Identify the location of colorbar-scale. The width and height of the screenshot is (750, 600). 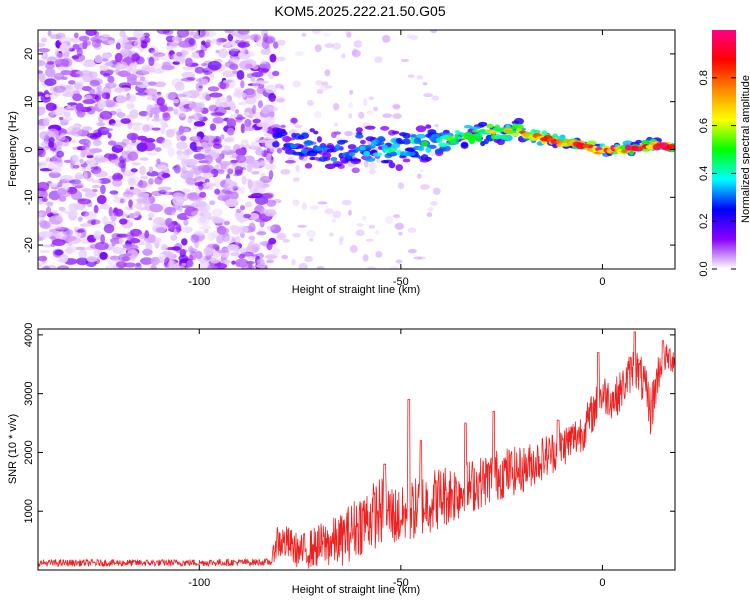
(724, 149).